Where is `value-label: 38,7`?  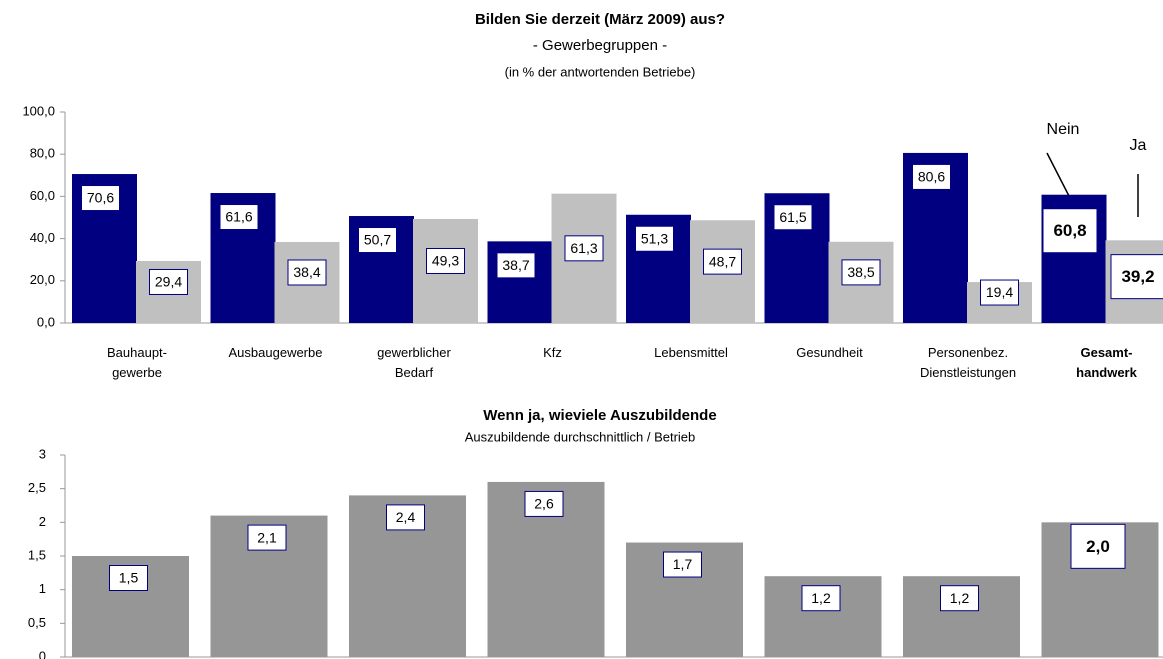
value-label: 38,7 is located at coordinates (515, 265).